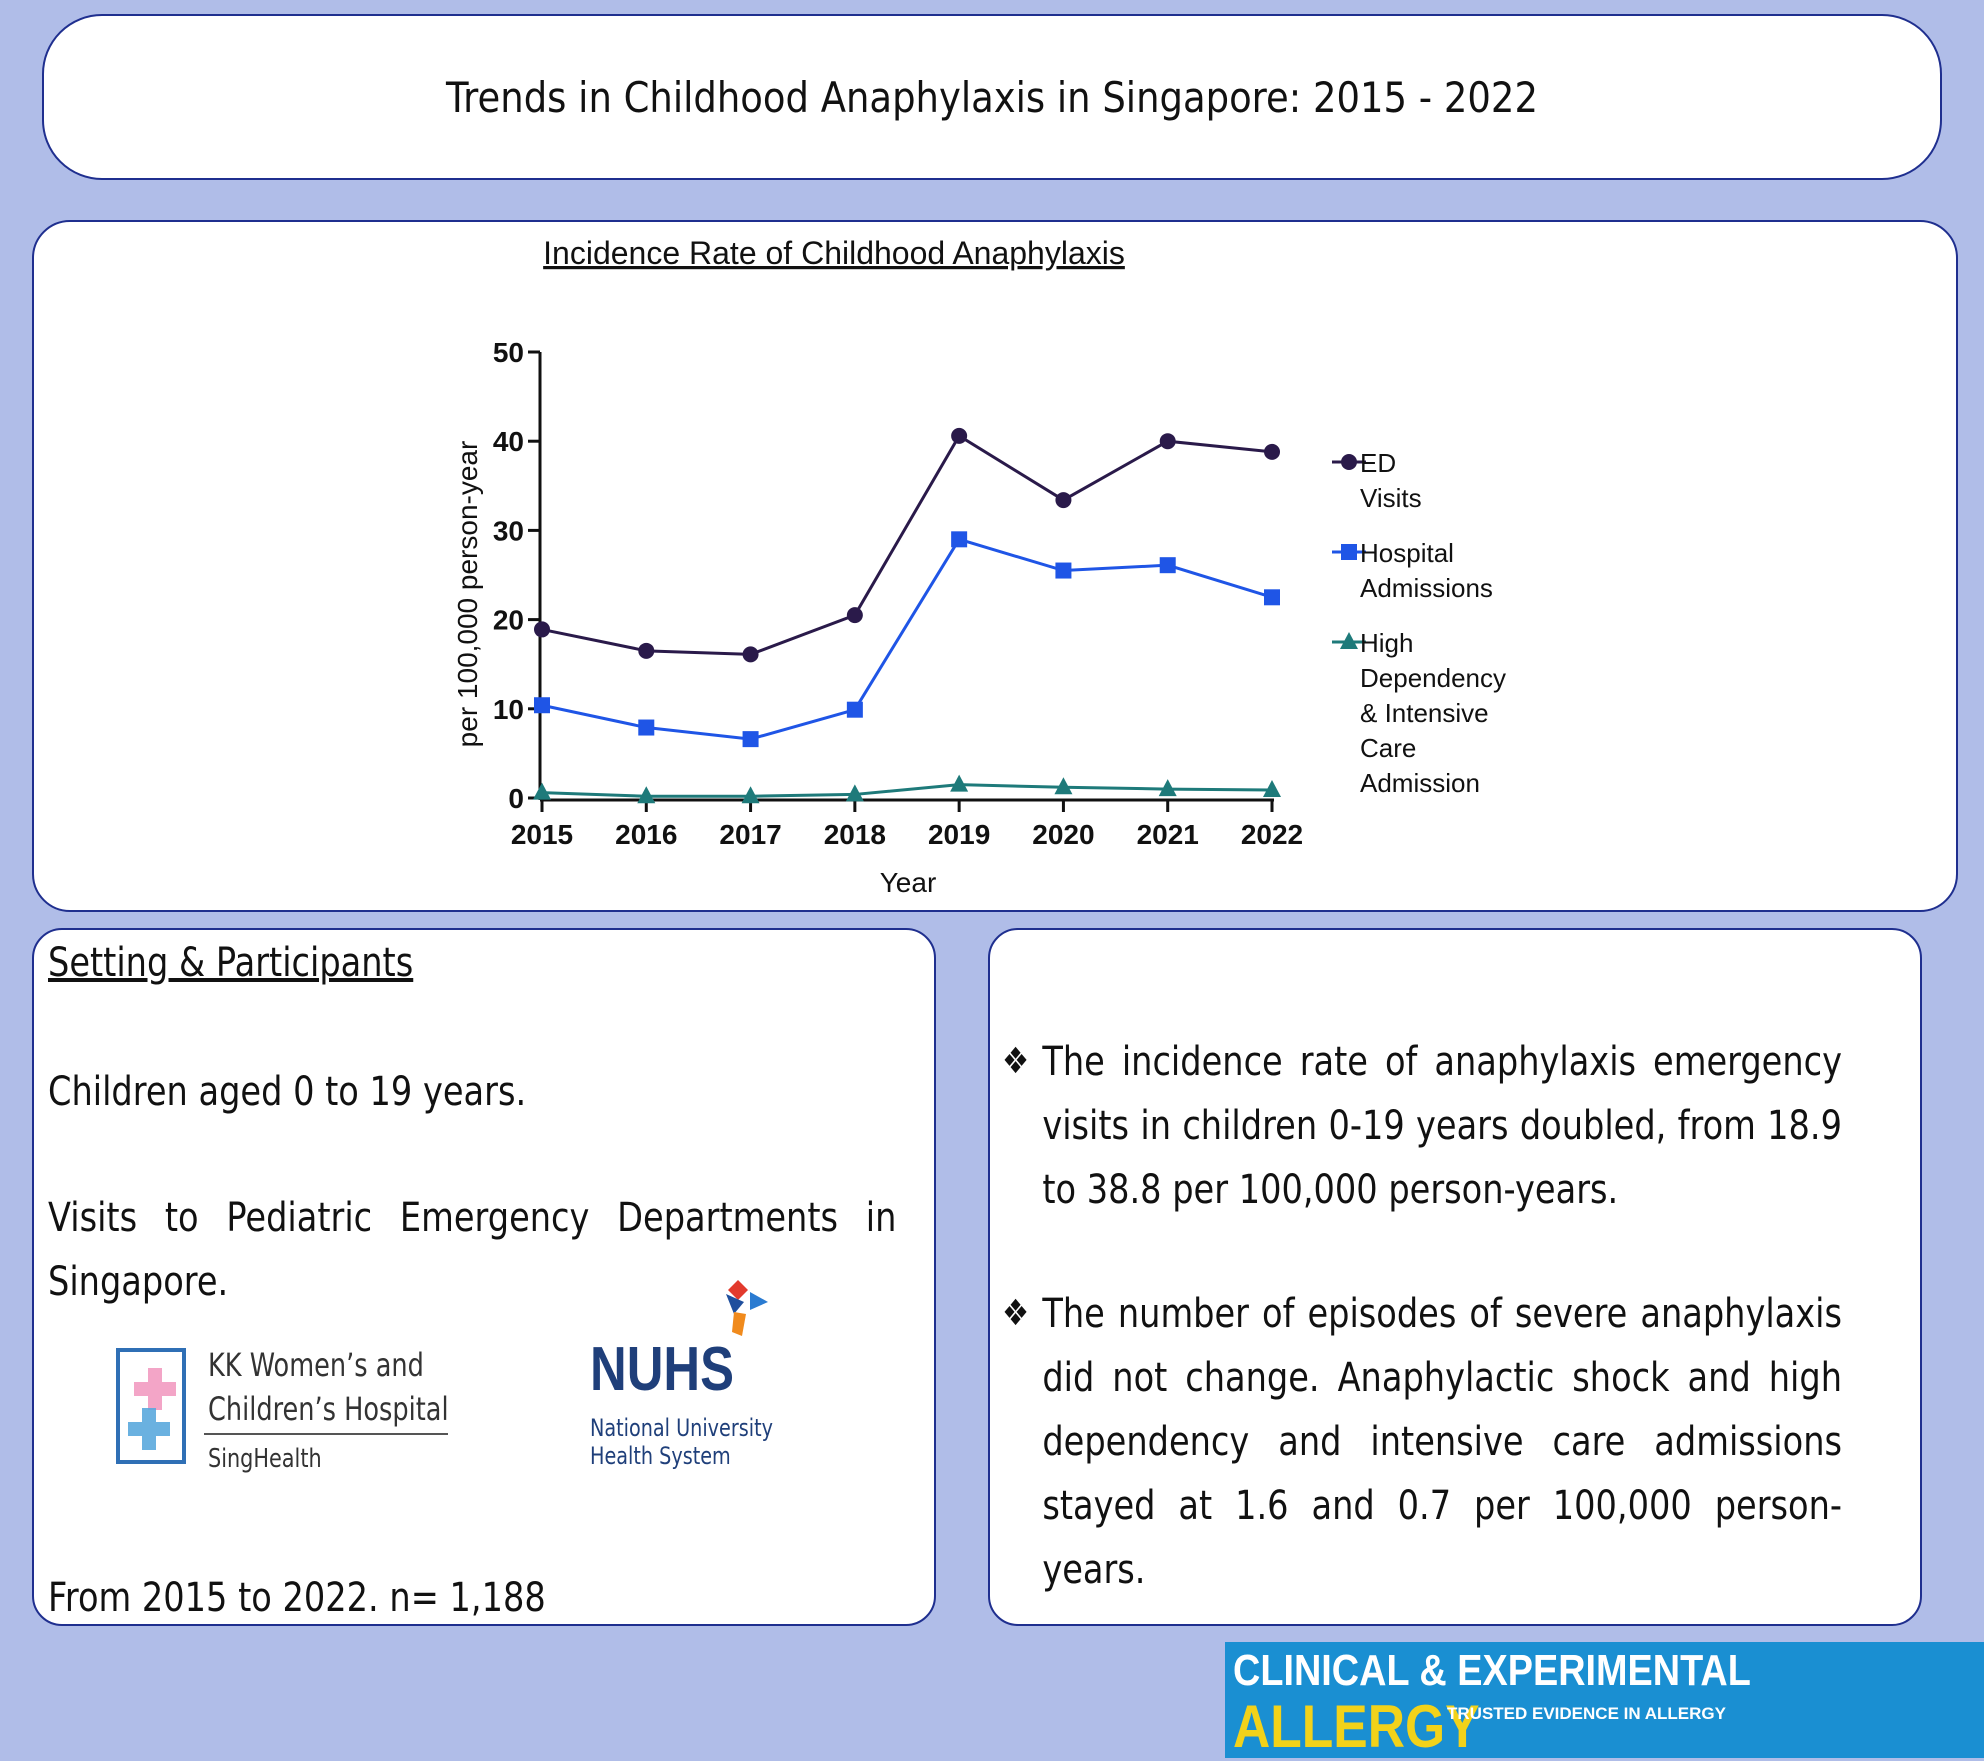  What do you see at coordinates (660, 1456) in the screenshot?
I see `nuhs-logo-line2: Health System` at bounding box center [660, 1456].